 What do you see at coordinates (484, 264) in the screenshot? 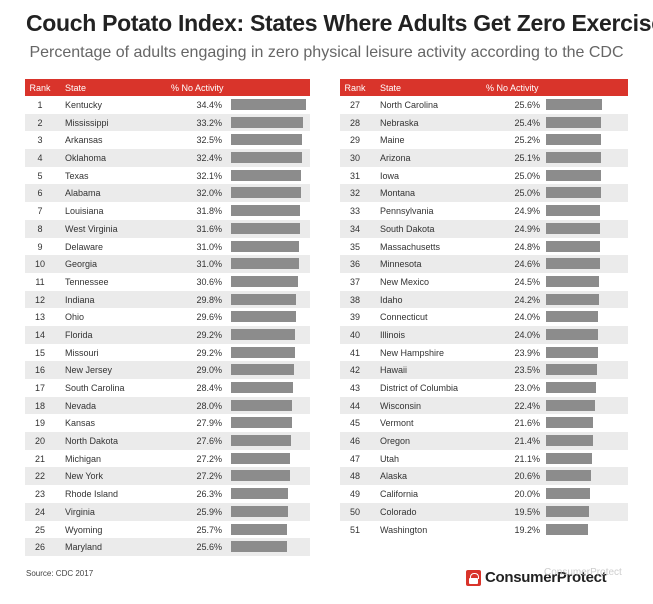
I see `table-row: 36 Minnesota 24.6%` at bounding box center [484, 264].